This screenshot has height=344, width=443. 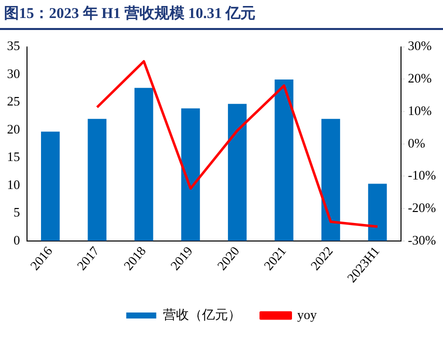 What do you see at coordinates (13, 73) in the screenshot?
I see `y-tick-label: 30` at bounding box center [13, 73].